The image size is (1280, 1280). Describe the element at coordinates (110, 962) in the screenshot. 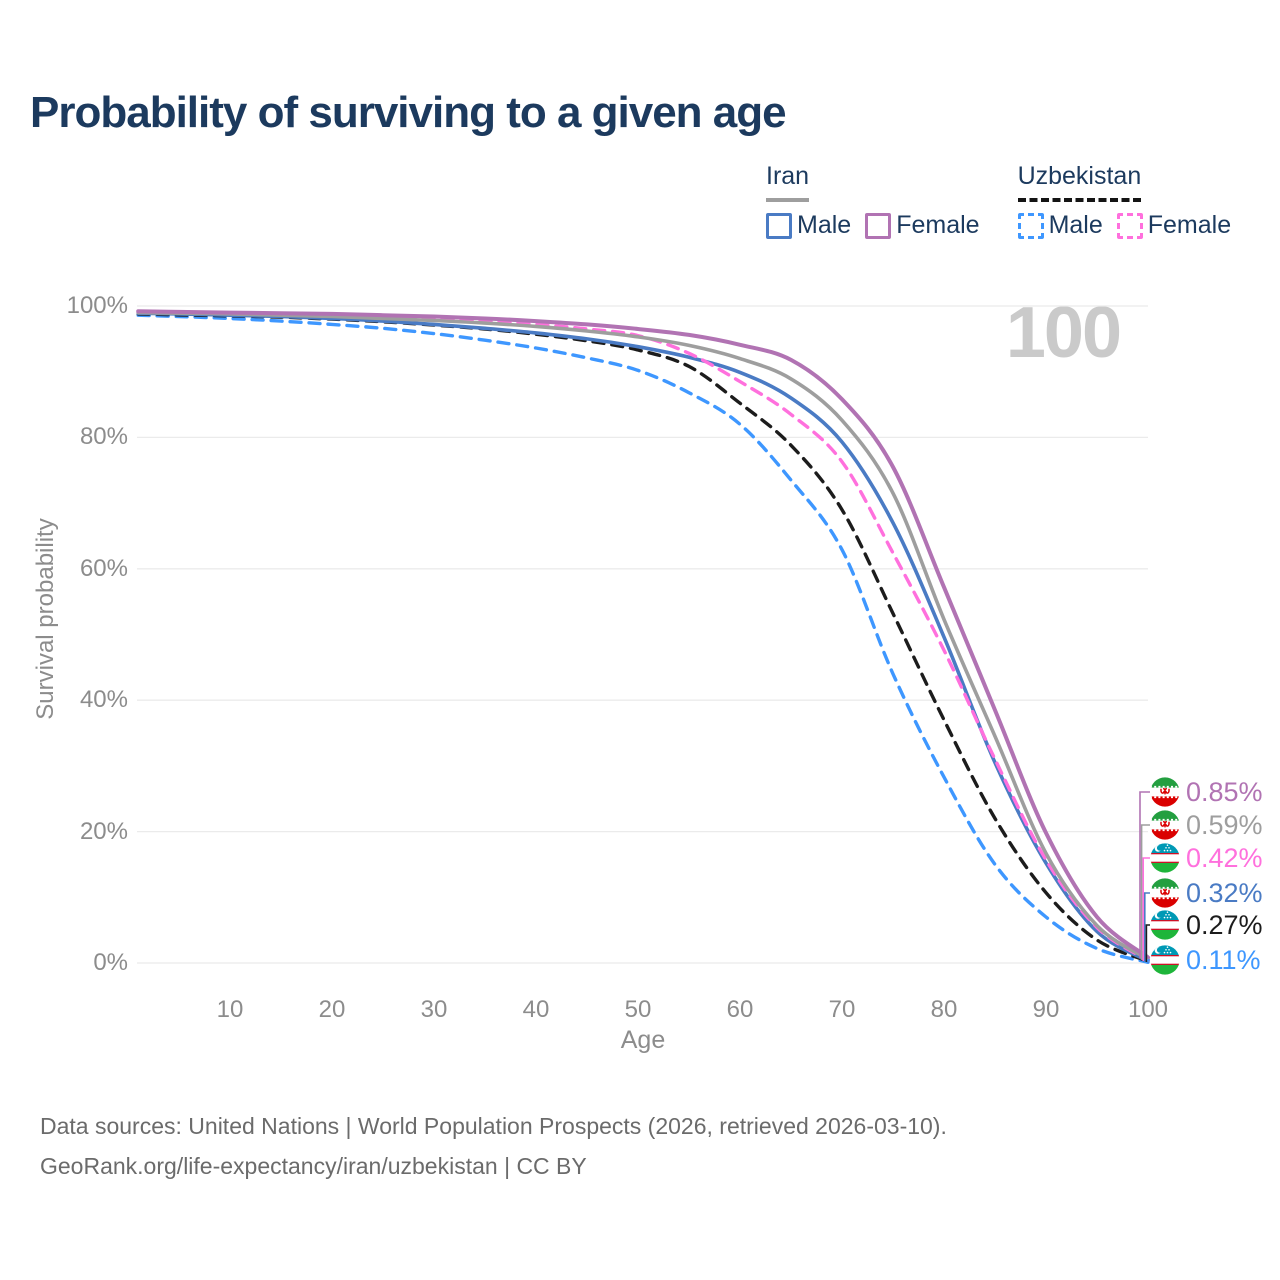

I see `y-tick-0: 0%` at that location.